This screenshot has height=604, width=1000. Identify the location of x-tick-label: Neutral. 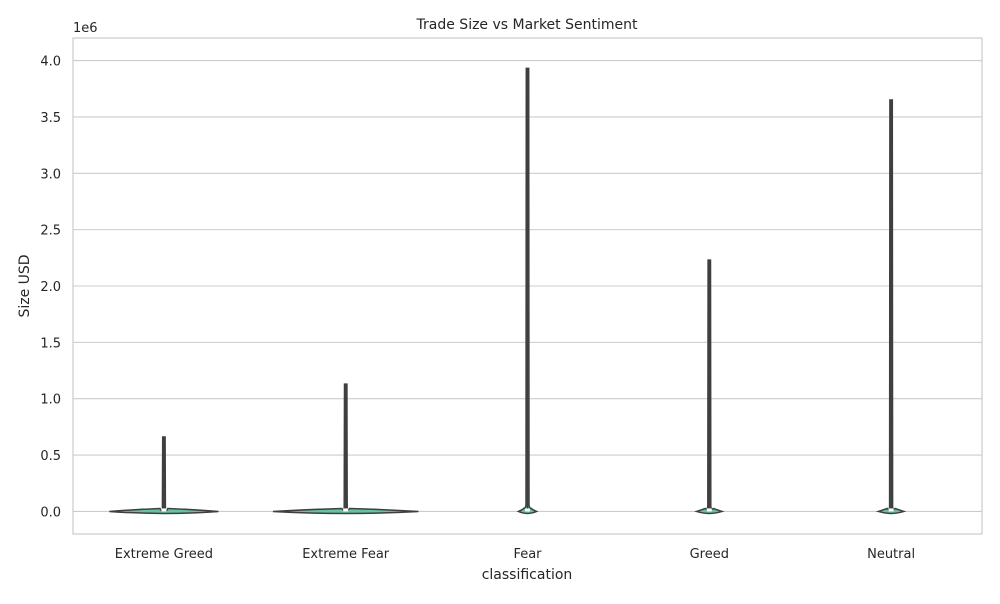
(891, 554).